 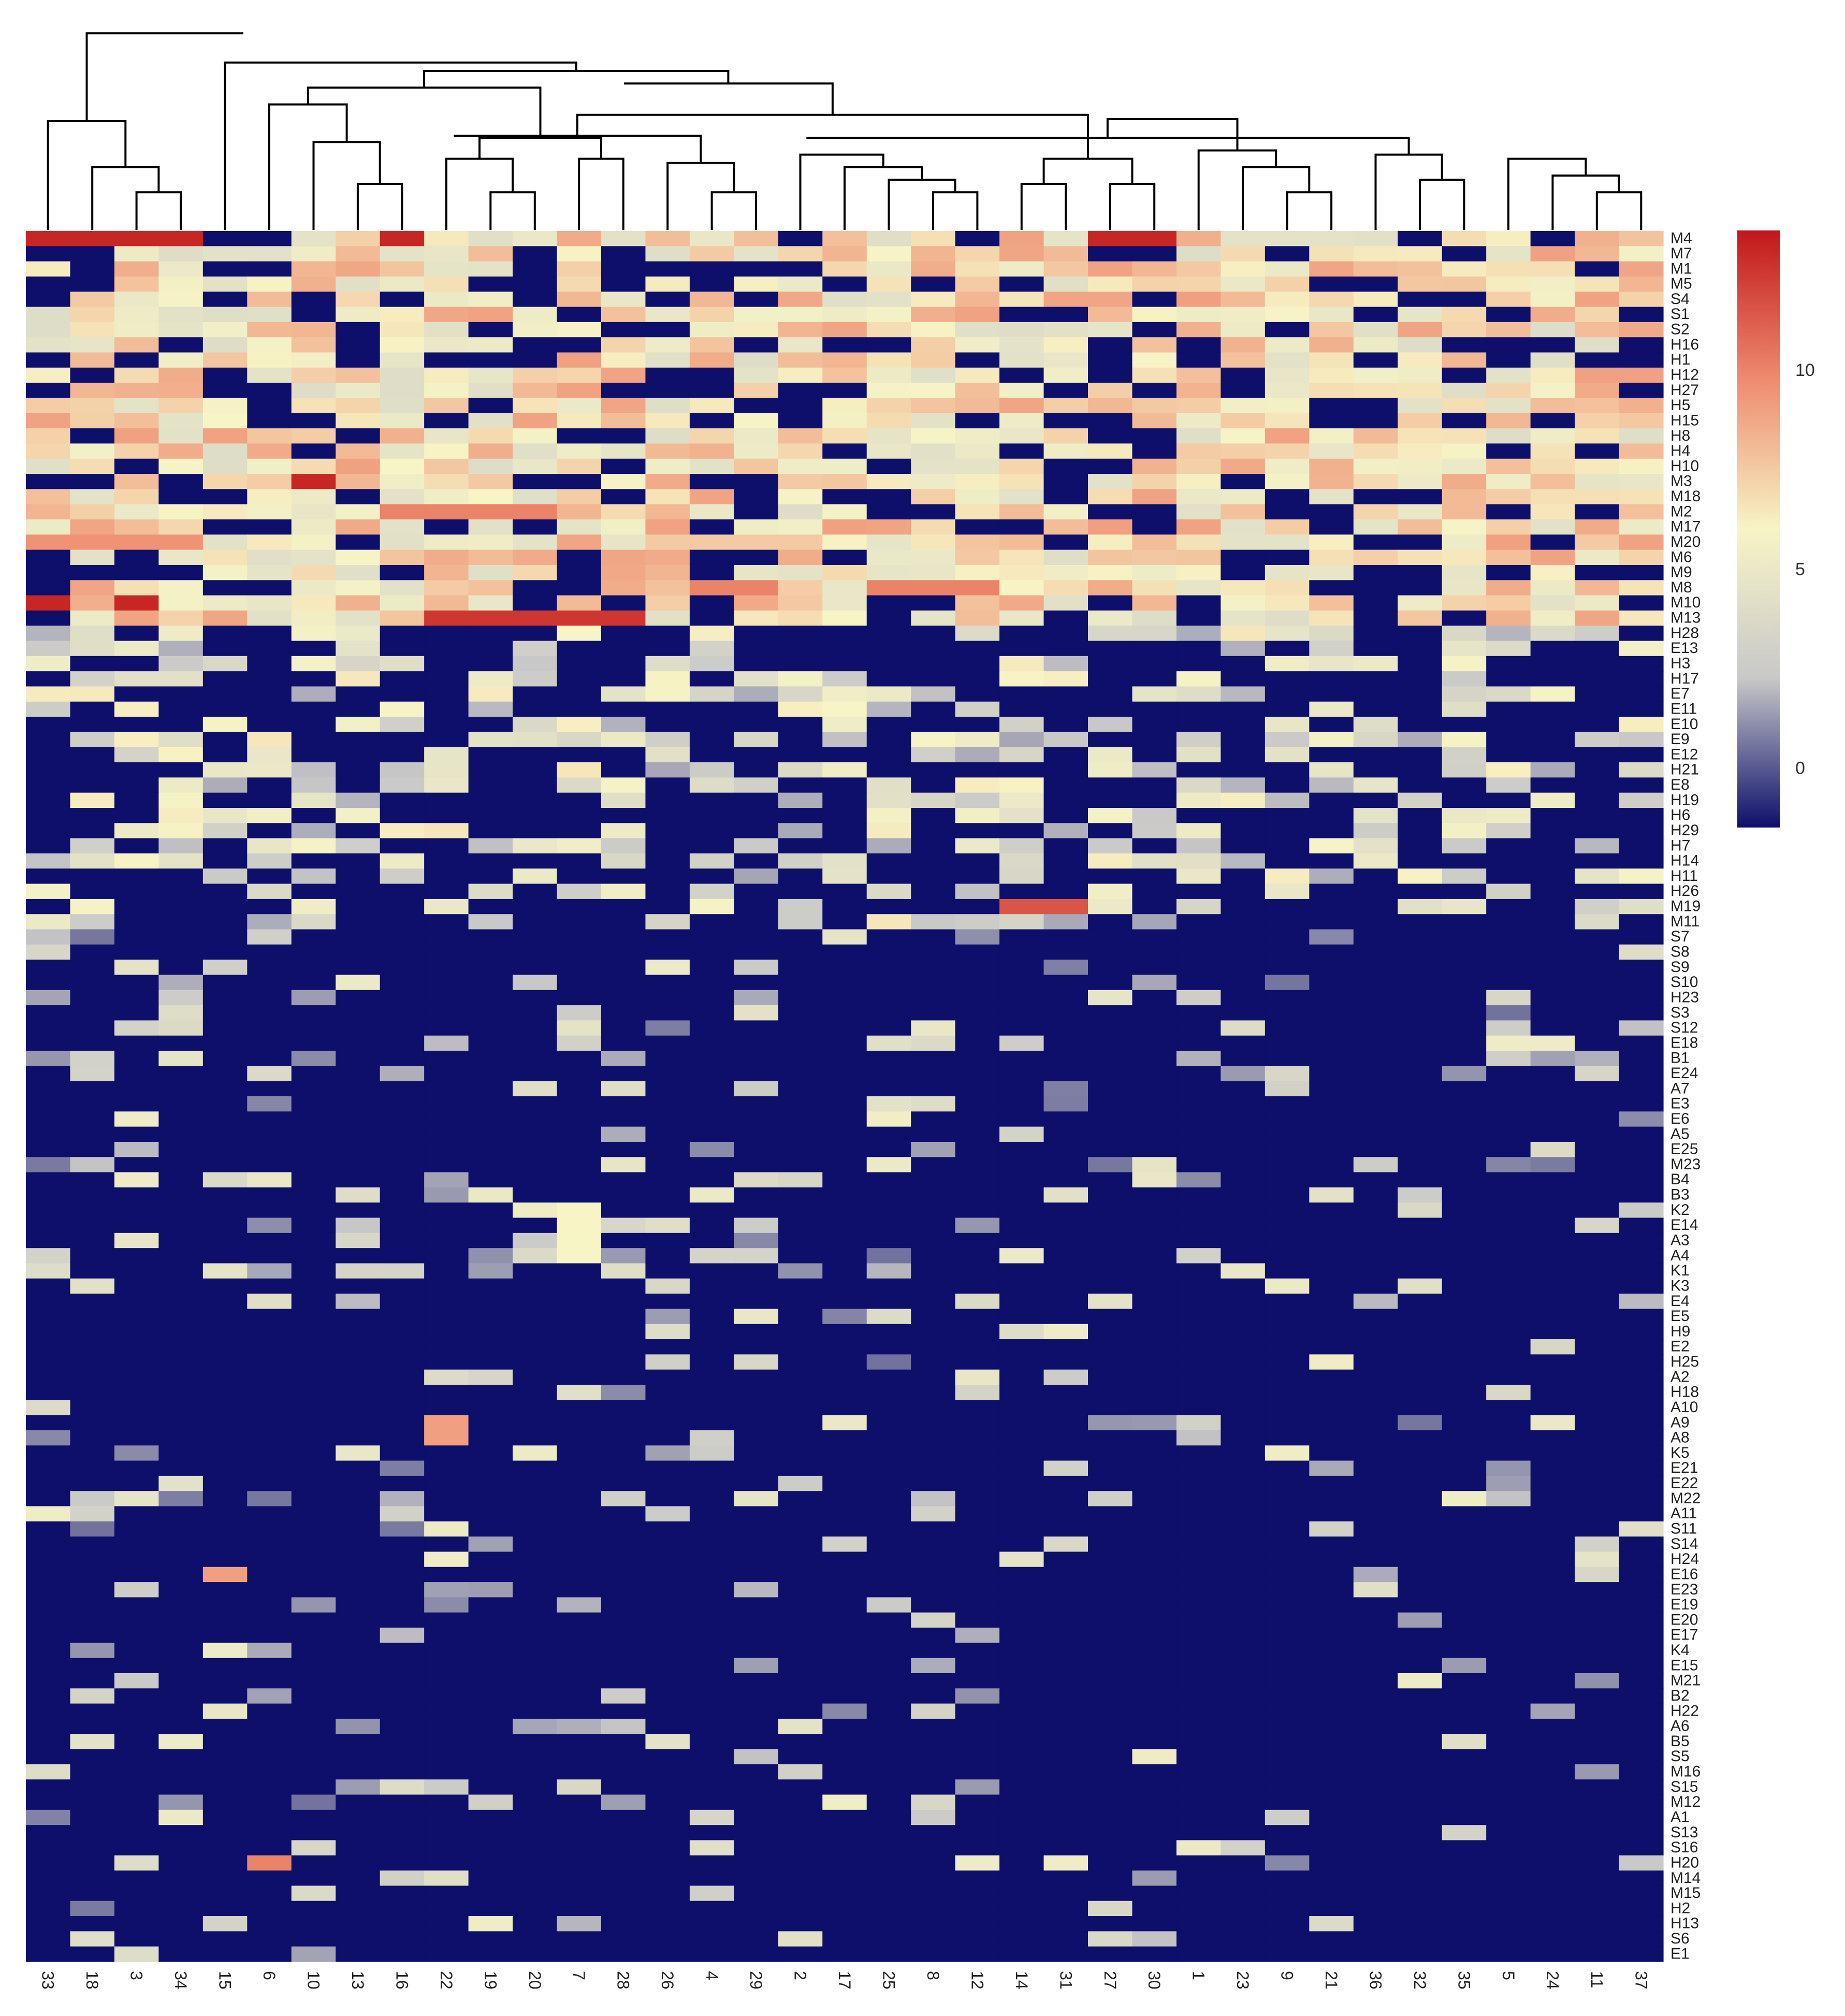 What do you see at coordinates (1684, 830) in the screenshot?
I see `row-label: H29` at bounding box center [1684, 830].